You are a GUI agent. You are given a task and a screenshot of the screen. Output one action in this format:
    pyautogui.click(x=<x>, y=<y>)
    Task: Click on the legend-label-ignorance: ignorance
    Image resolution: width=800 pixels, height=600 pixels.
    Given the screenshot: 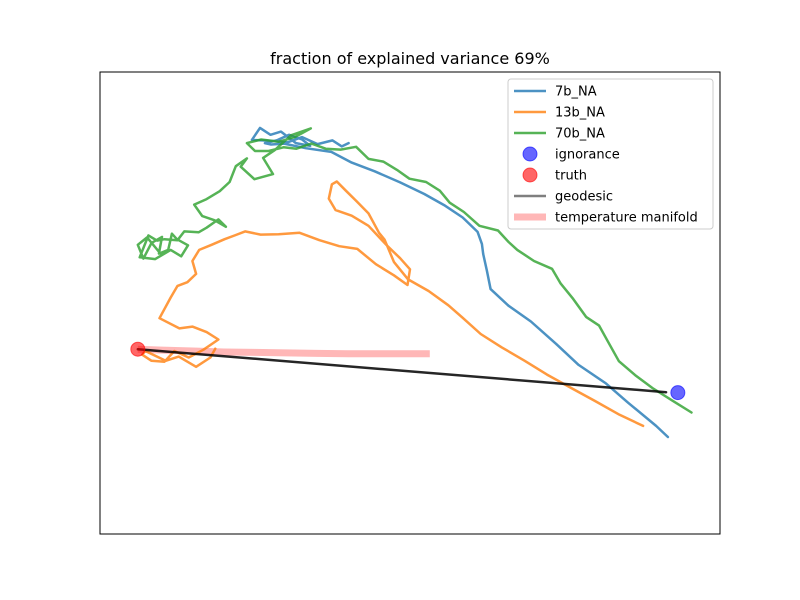 What is the action you would take?
    pyautogui.click(x=587, y=155)
    